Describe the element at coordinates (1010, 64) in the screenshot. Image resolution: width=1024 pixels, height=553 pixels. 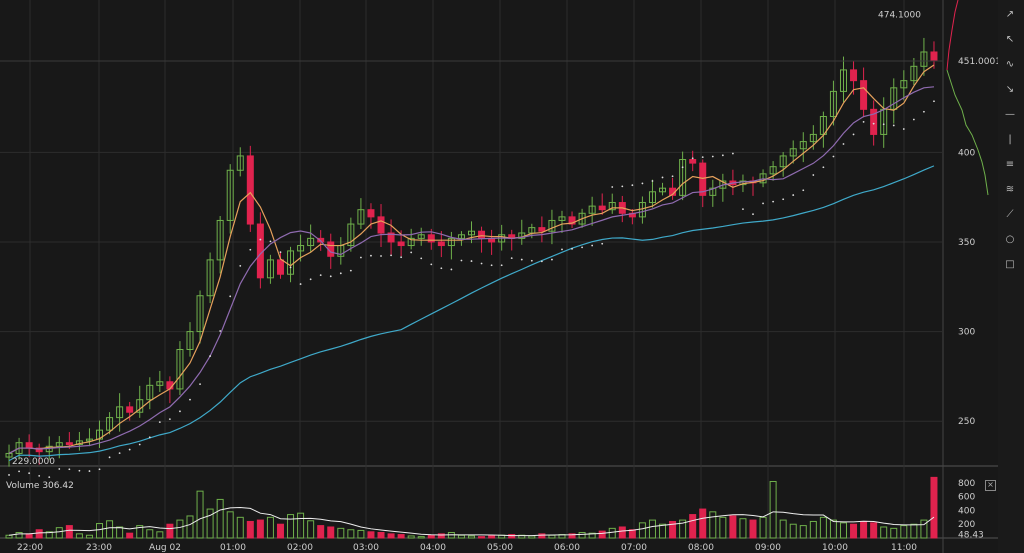
I see `pencil-icon: ∿` at that location.